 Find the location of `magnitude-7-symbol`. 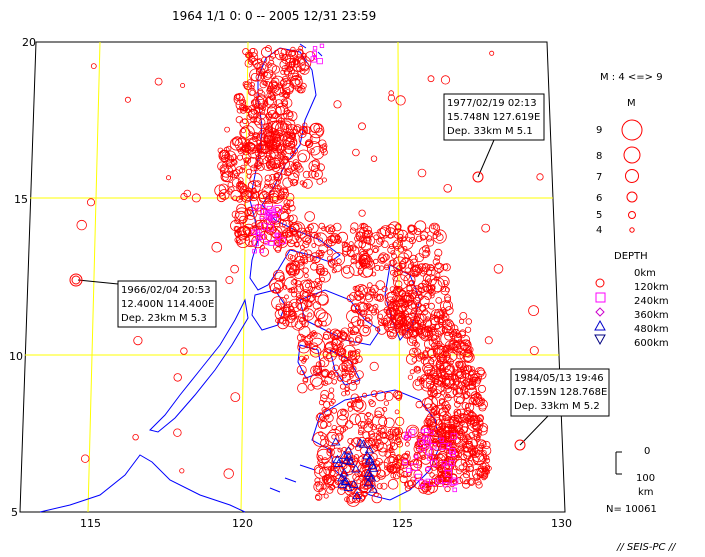

magnitude-7-symbol is located at coordinates (632, 176).